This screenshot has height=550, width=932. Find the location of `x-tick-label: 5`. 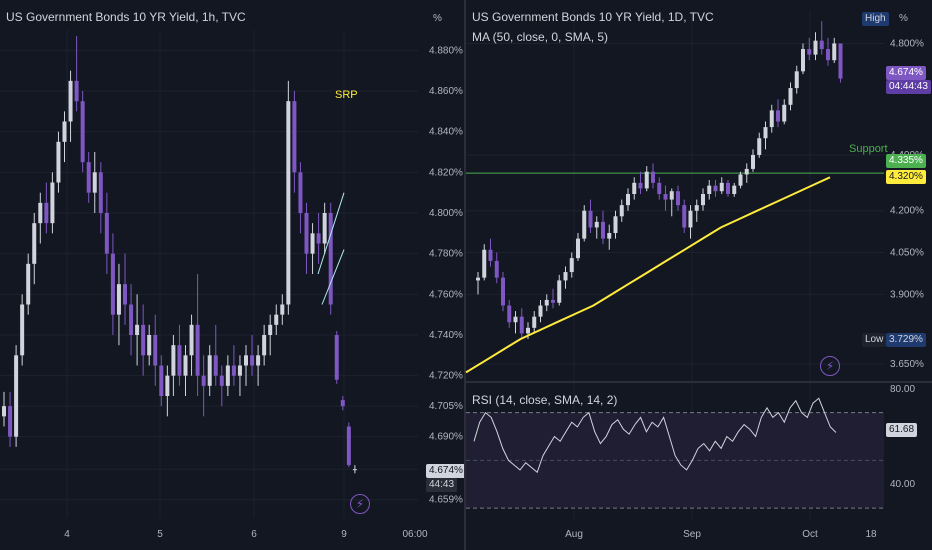

x-tick-label: 5 is located at coordinates (160, 534).